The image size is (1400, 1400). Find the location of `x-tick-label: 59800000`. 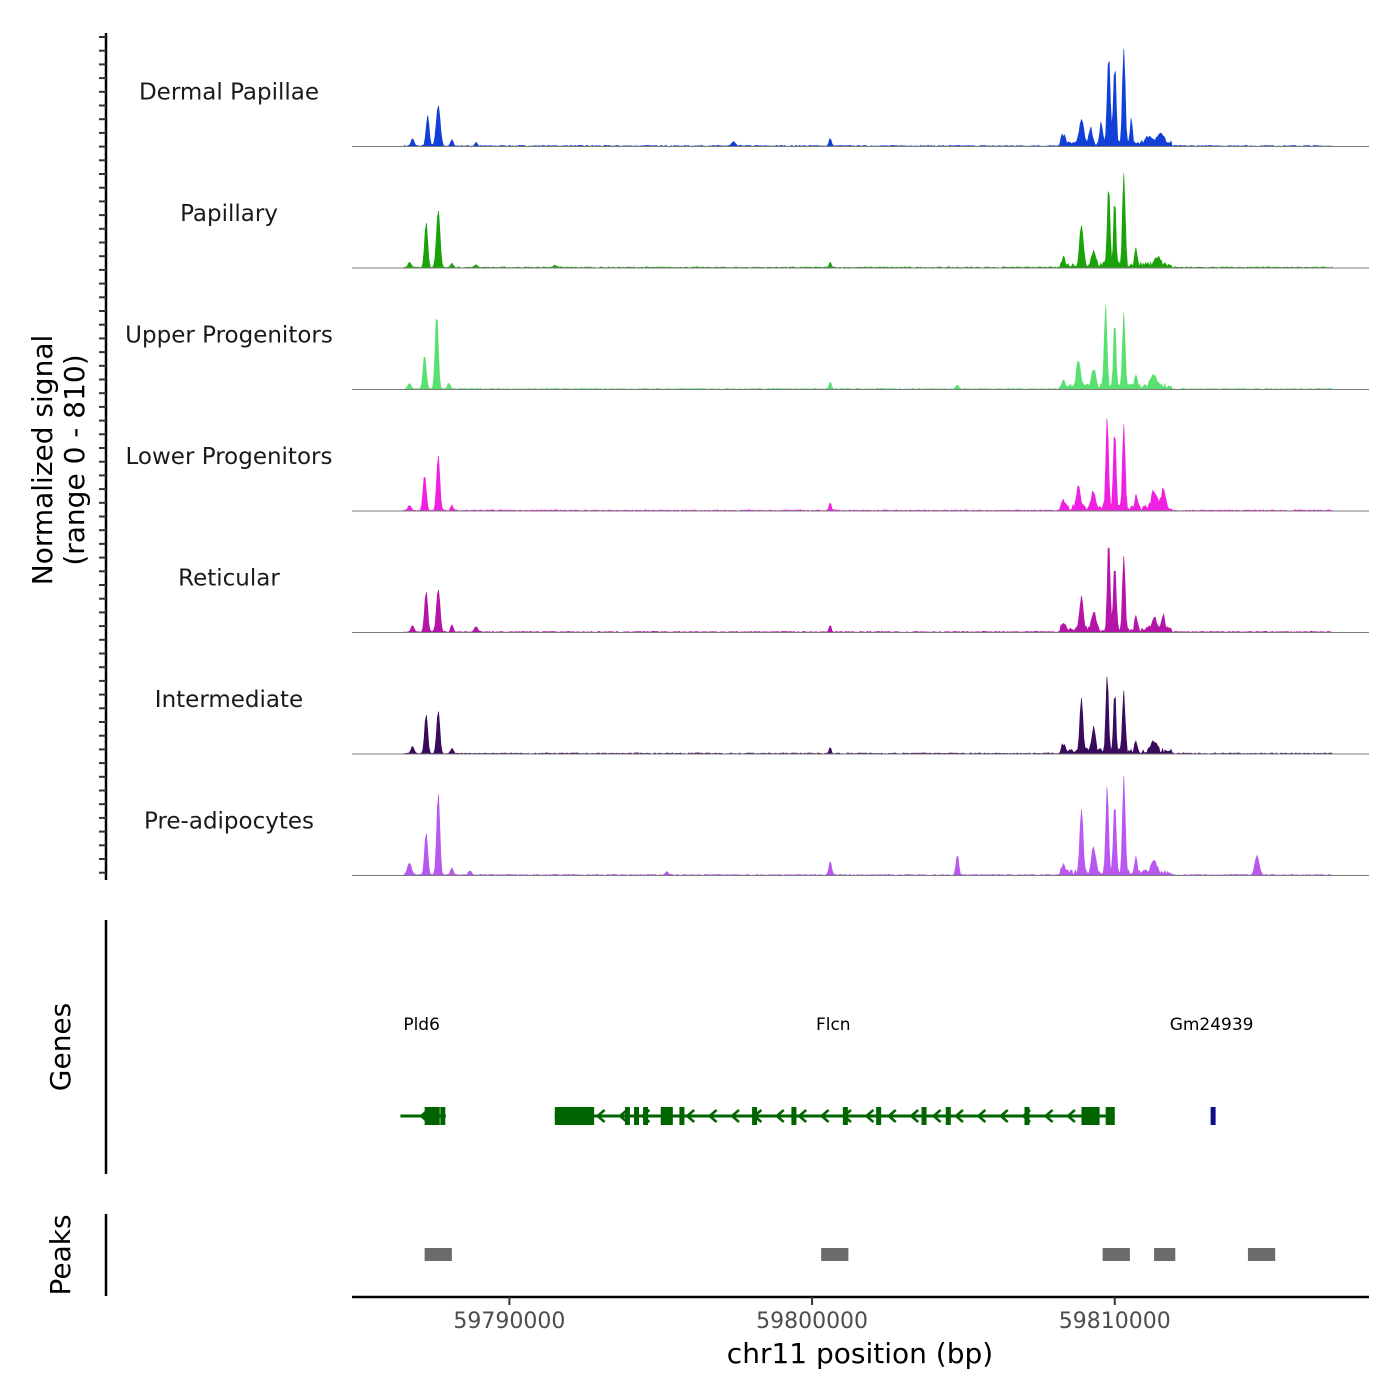

x-tick-label: 59800000 is located at coordinates (812, 1321).